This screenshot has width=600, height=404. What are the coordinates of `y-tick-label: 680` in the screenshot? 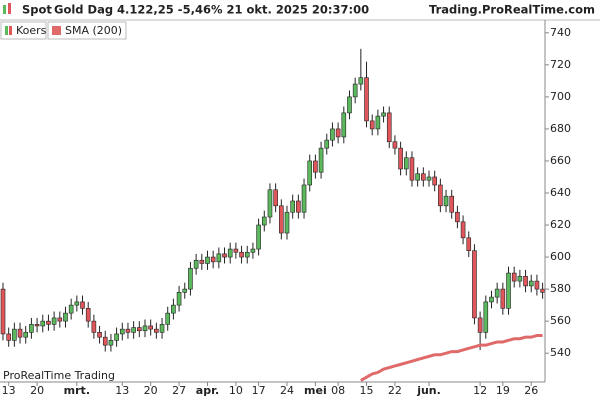 It's located at (560, 128).